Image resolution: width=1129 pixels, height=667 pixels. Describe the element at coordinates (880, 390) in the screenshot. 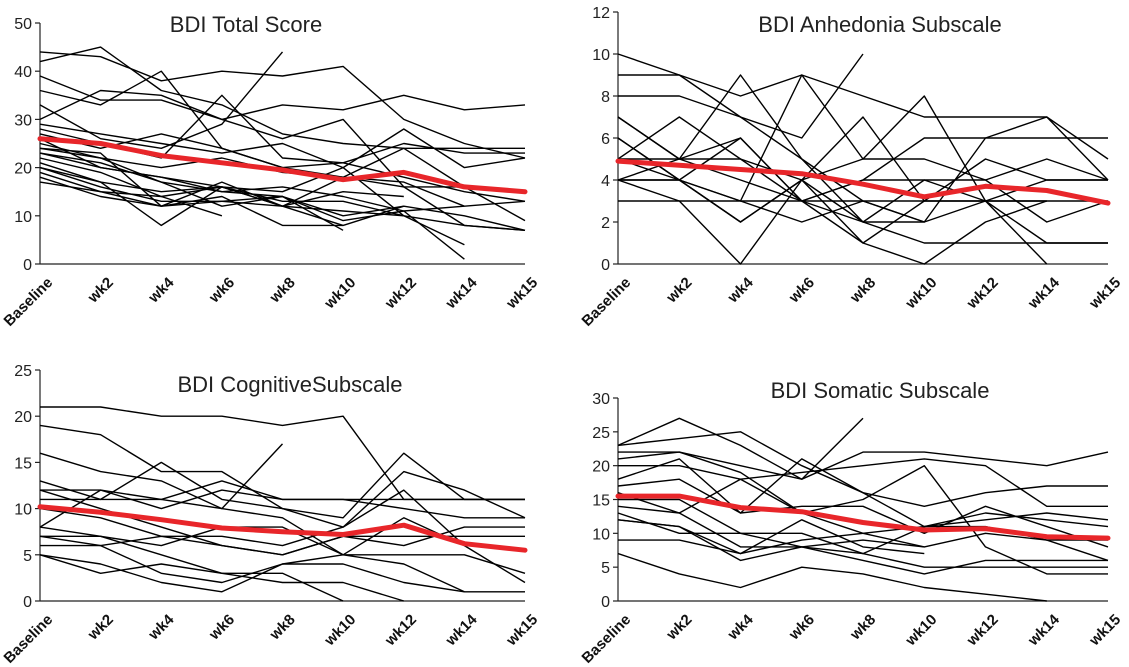

I see `chart-title: BDI Somatic Subscale` at that location.